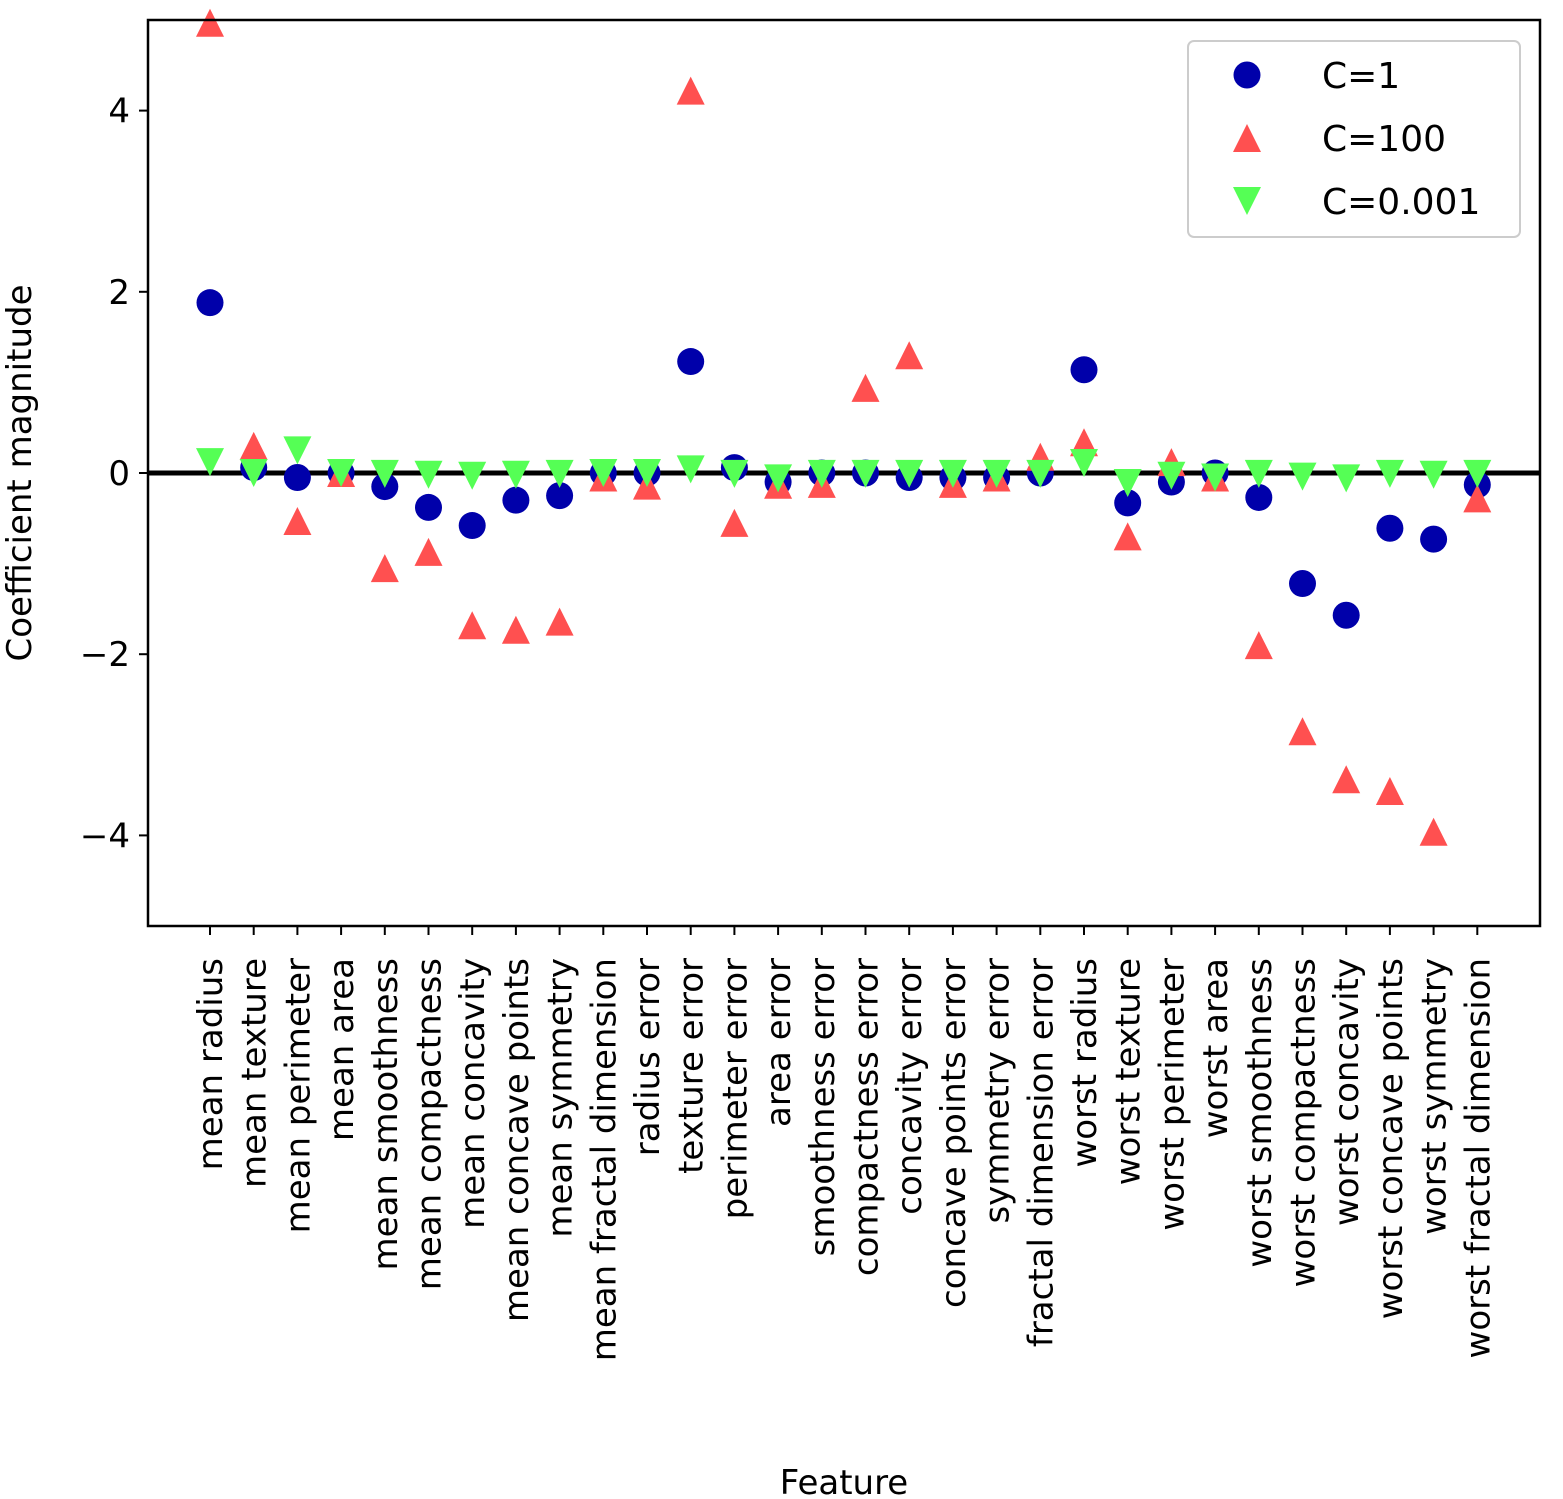 This screenshot has height=1499, width=1563. I want to click on x-tick-label: compactness error, so click(867, 1117).